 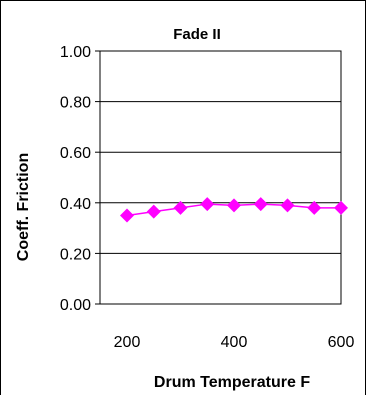 I want to click on x-tick-label: 400, so click(x=234, y=342).